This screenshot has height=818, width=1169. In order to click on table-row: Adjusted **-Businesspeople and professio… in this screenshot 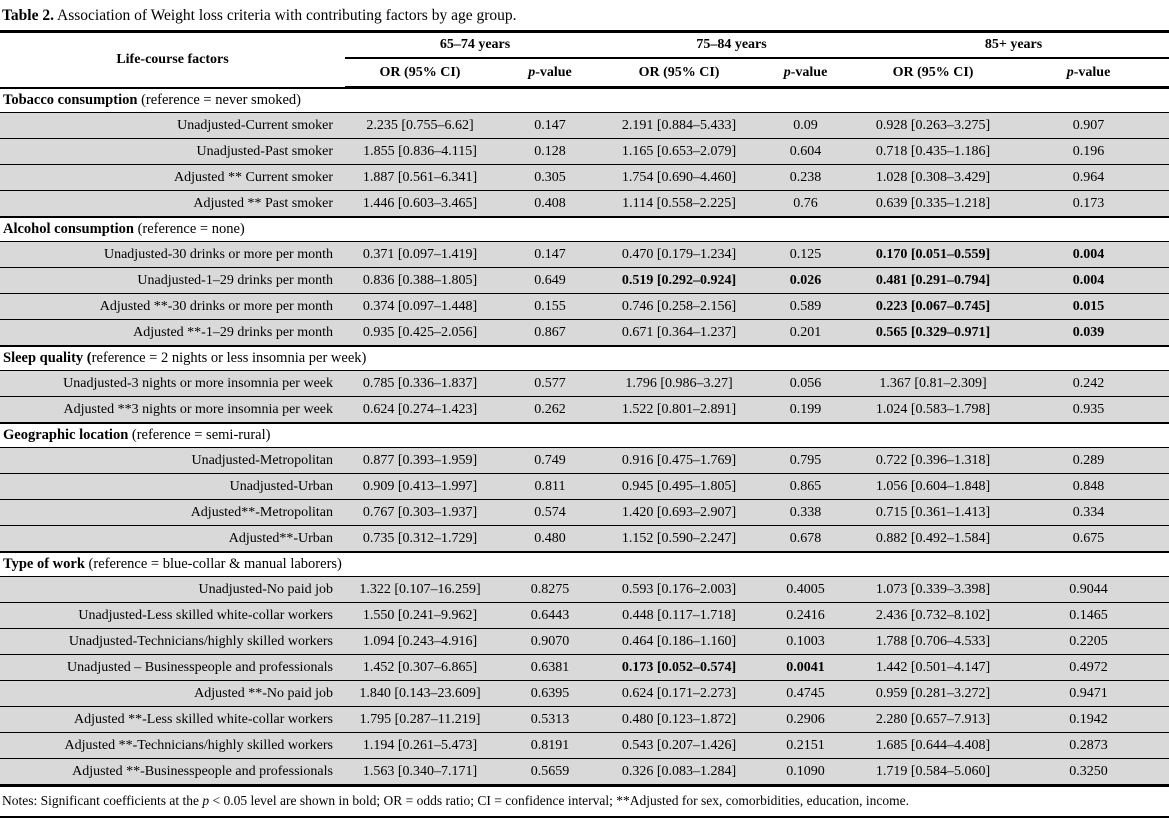, I will do `click(584, 772)`.